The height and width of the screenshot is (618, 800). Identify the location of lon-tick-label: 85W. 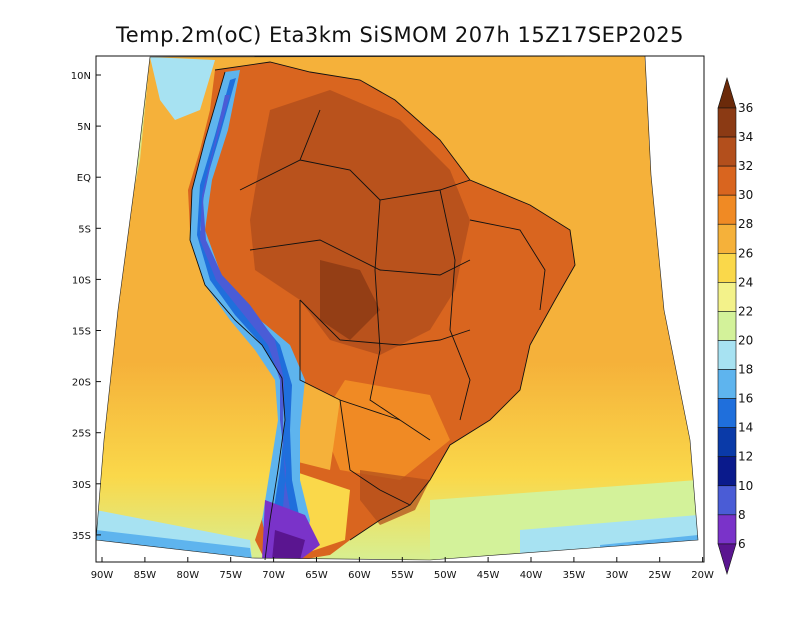
(145, 575).